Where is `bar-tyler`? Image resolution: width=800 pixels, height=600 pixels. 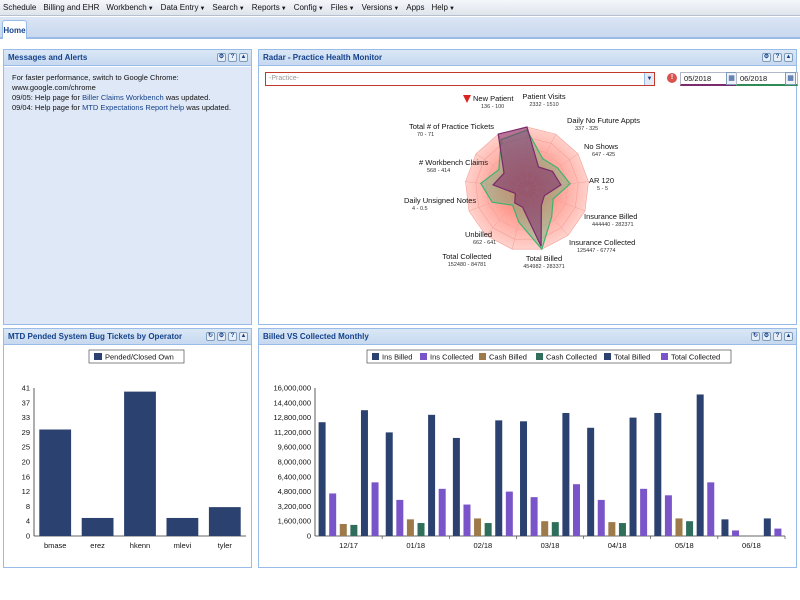 bar-tyler is located at coordinates (224, 521).